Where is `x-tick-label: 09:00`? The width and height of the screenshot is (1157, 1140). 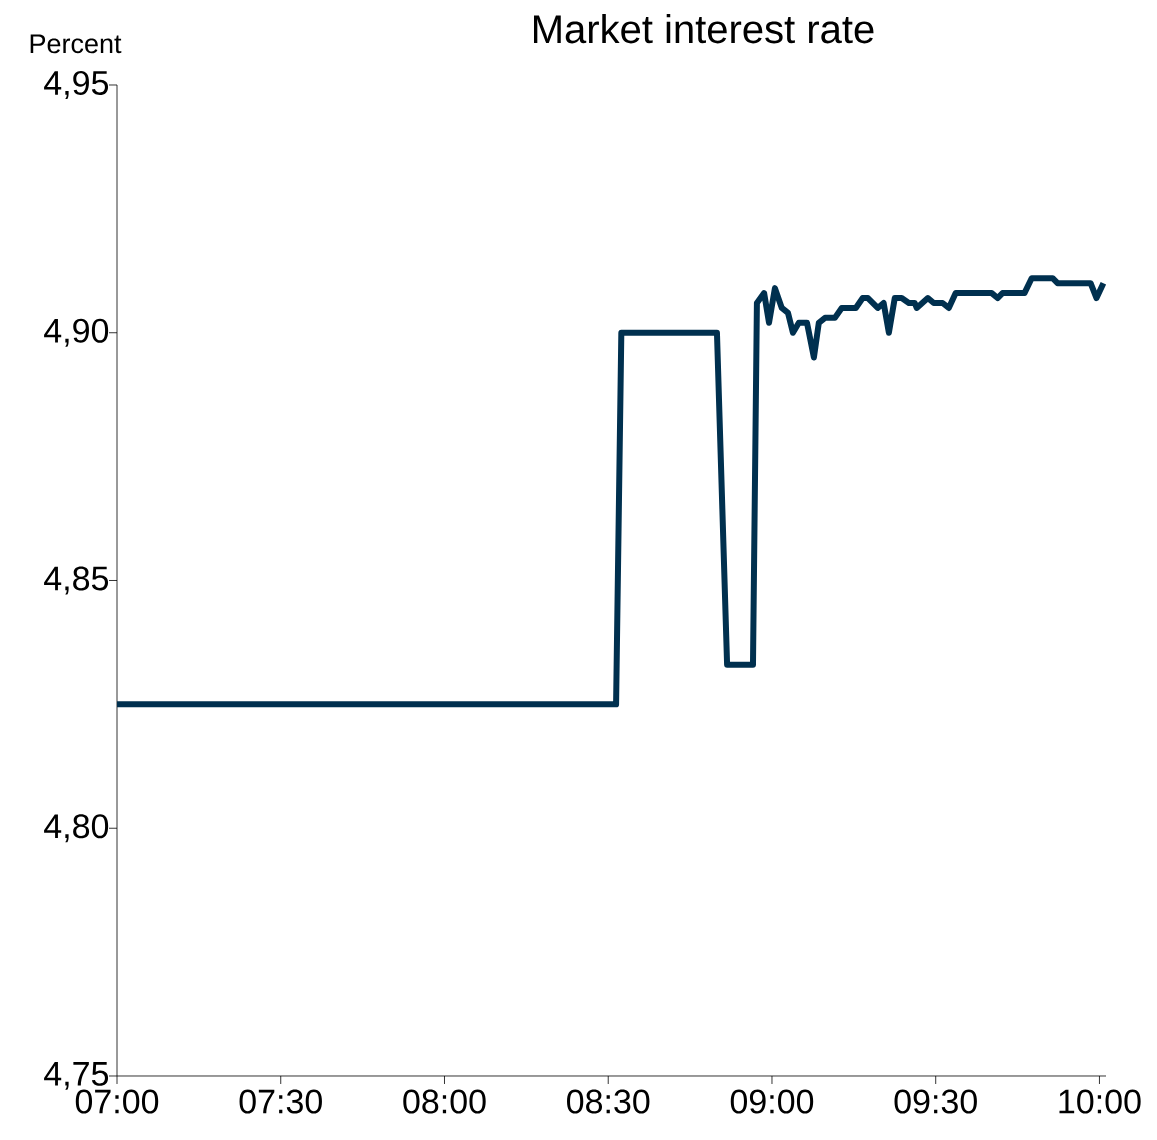 x-tick-label: 09:00 is located at coordinates (772, 1101).